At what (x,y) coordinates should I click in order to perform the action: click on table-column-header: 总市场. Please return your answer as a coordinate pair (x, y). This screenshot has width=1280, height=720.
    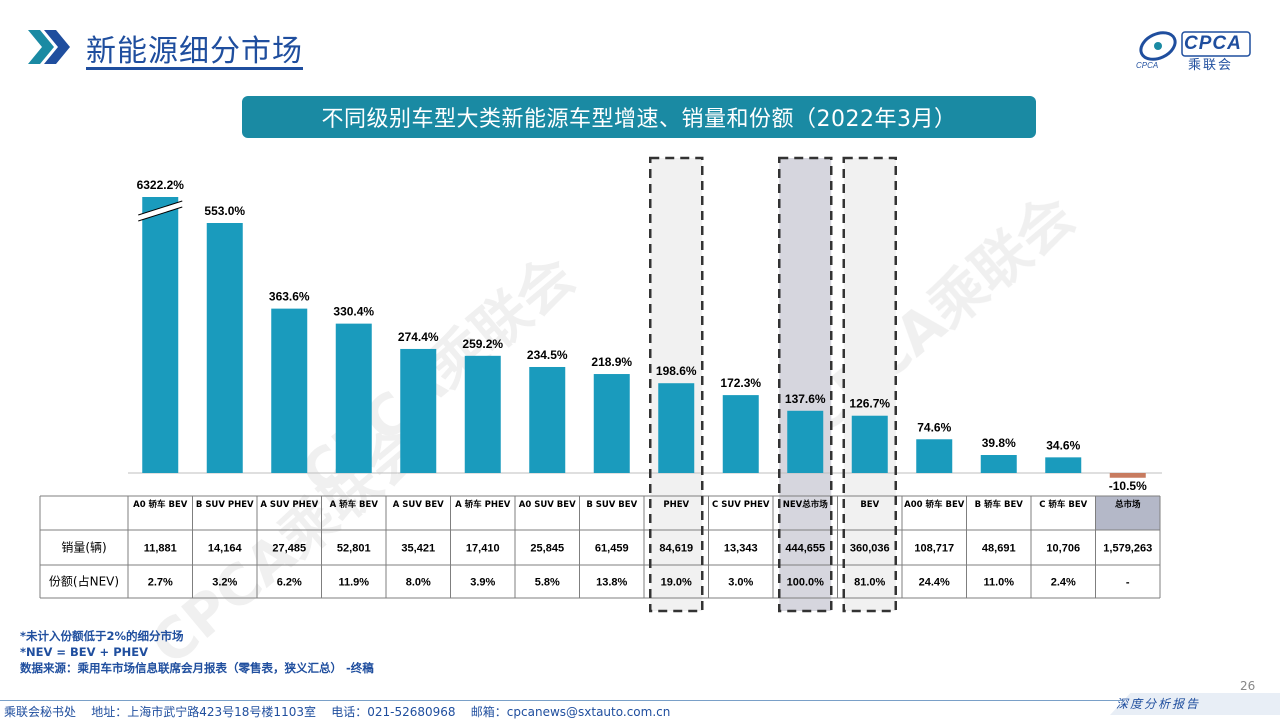
    Looking at the image, I should click on (1128, 504).